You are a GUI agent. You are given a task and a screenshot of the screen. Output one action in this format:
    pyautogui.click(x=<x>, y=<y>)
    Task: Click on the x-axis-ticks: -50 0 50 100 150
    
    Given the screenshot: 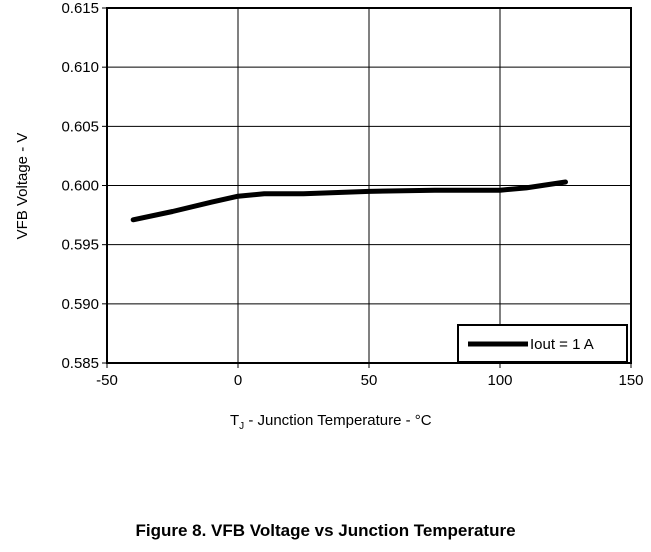 What is the action you would take?
    pyautogui.click(x=370, y=376)
    